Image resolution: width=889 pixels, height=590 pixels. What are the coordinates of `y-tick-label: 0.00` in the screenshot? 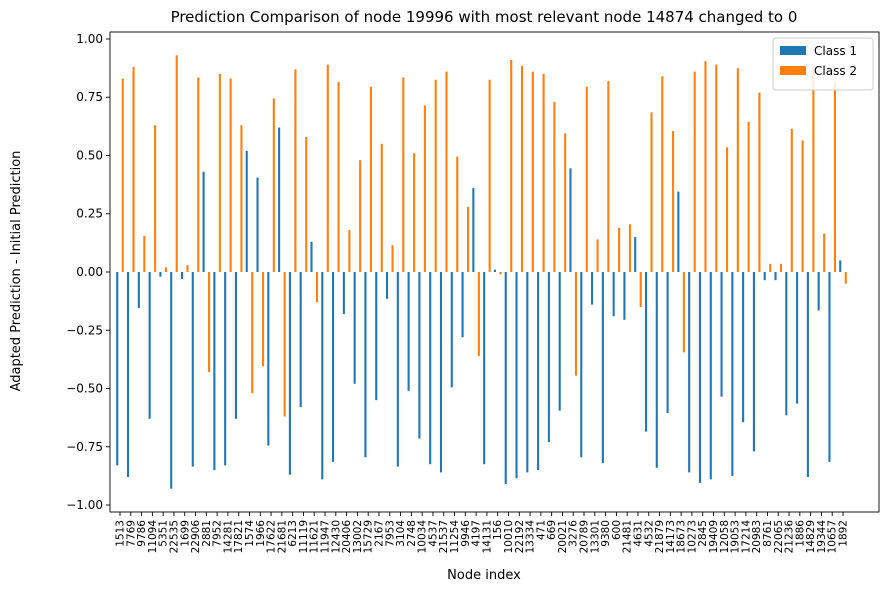 It's located at (89, 272).